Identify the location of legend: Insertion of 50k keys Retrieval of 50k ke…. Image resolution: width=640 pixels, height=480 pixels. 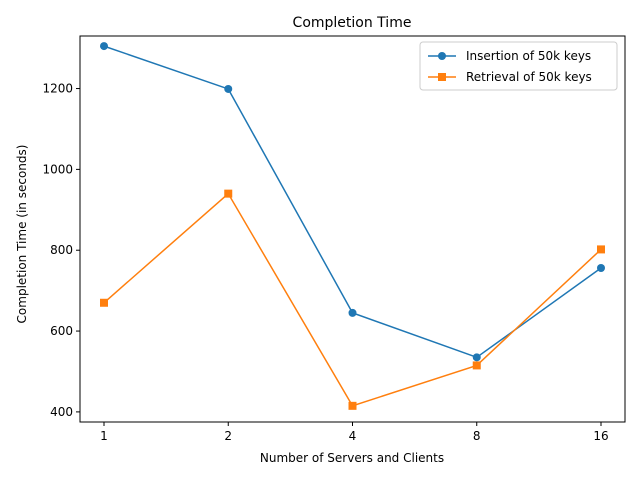
(518, 66).